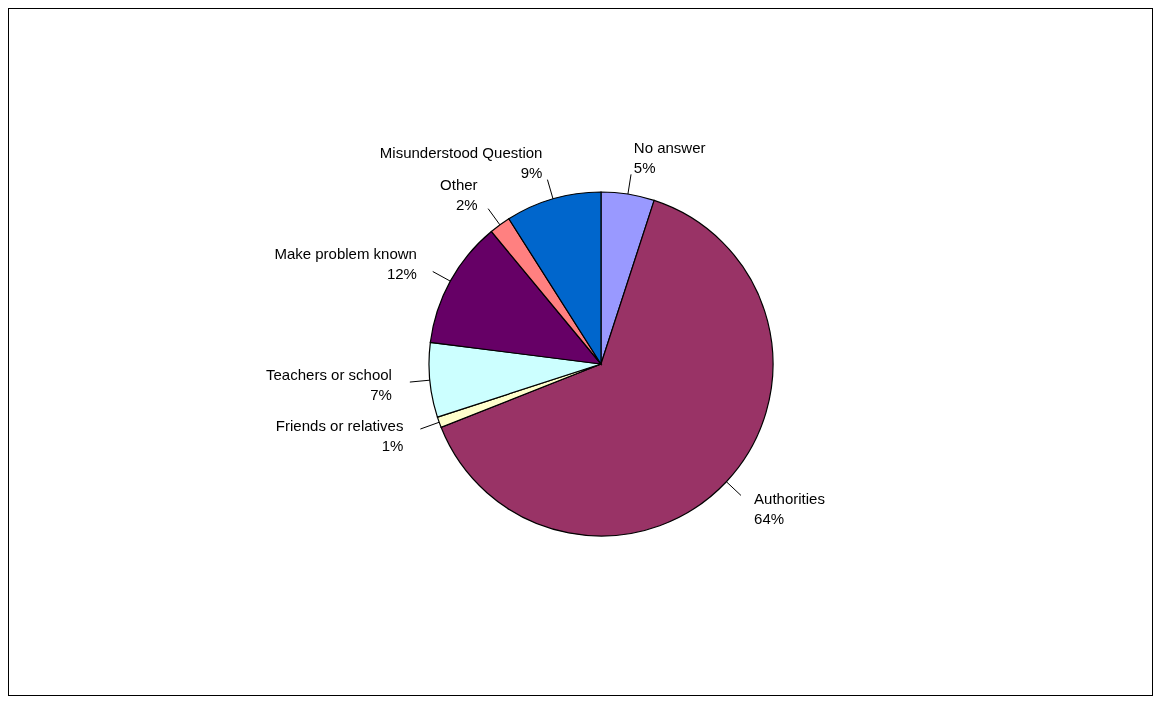 The image size is (1161, 704). What do you see at coordinates (769, 518) in the screenshot?
I see `data-label: 64%` at bounding box center [769, 518].